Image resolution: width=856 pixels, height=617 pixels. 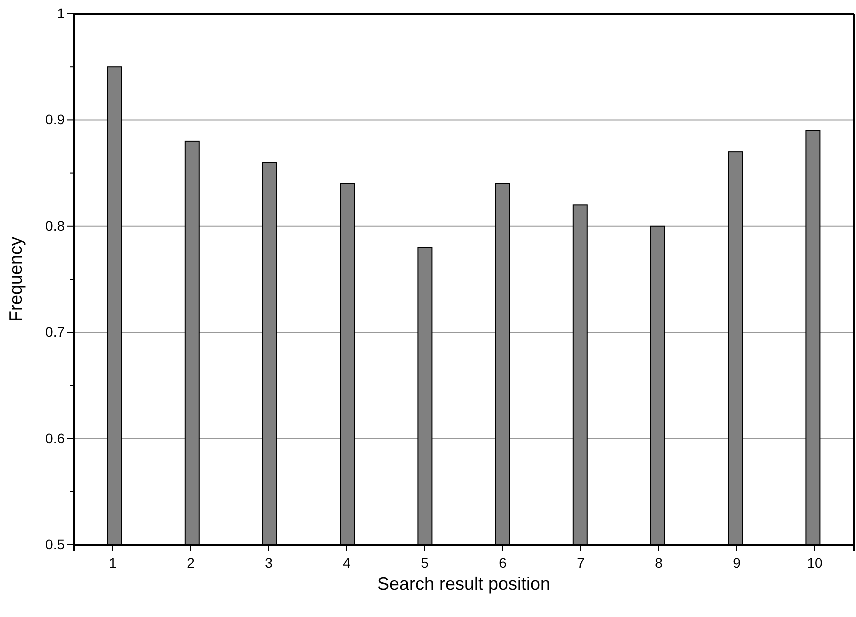 I want to click on x-tick-label: 2, so click(x=191, y=563).